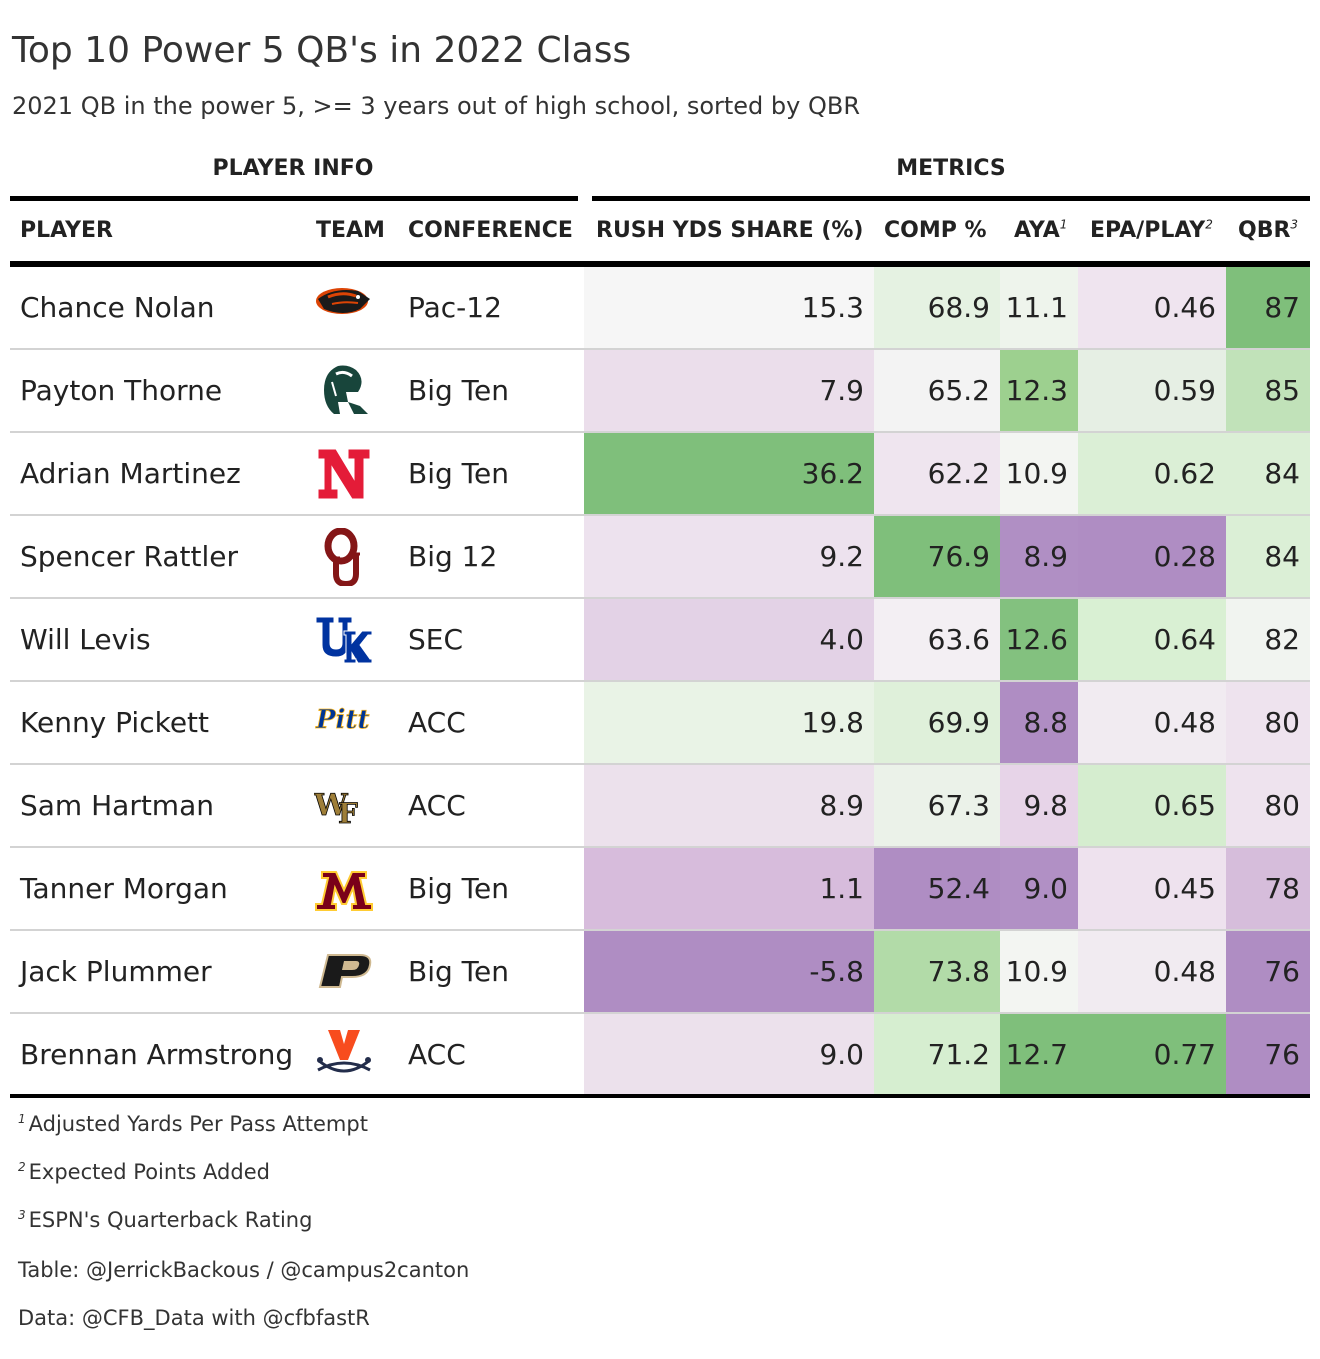 The height and width of the screenshot is (1359, 1320). I want to click on player-name-cell: Spencer Rattler, so click(129, 556).